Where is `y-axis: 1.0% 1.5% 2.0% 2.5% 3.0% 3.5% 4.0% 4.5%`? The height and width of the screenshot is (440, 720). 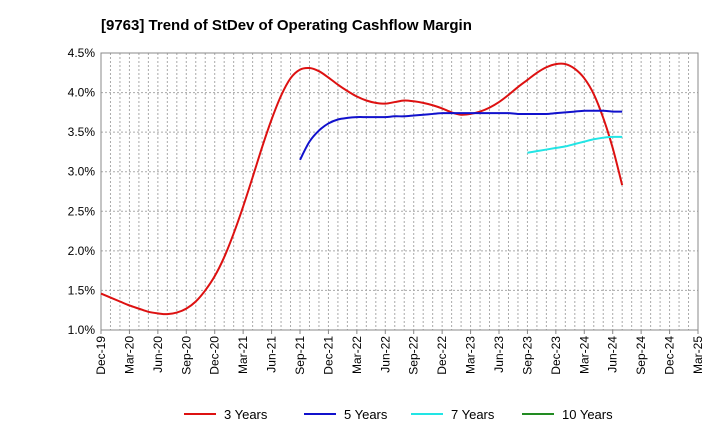 y-axis: 1.0% 1.5% 2.0% 2.5% 3.0% 3.5% 4.0% 4.5% is located at coordinates (82, 191).